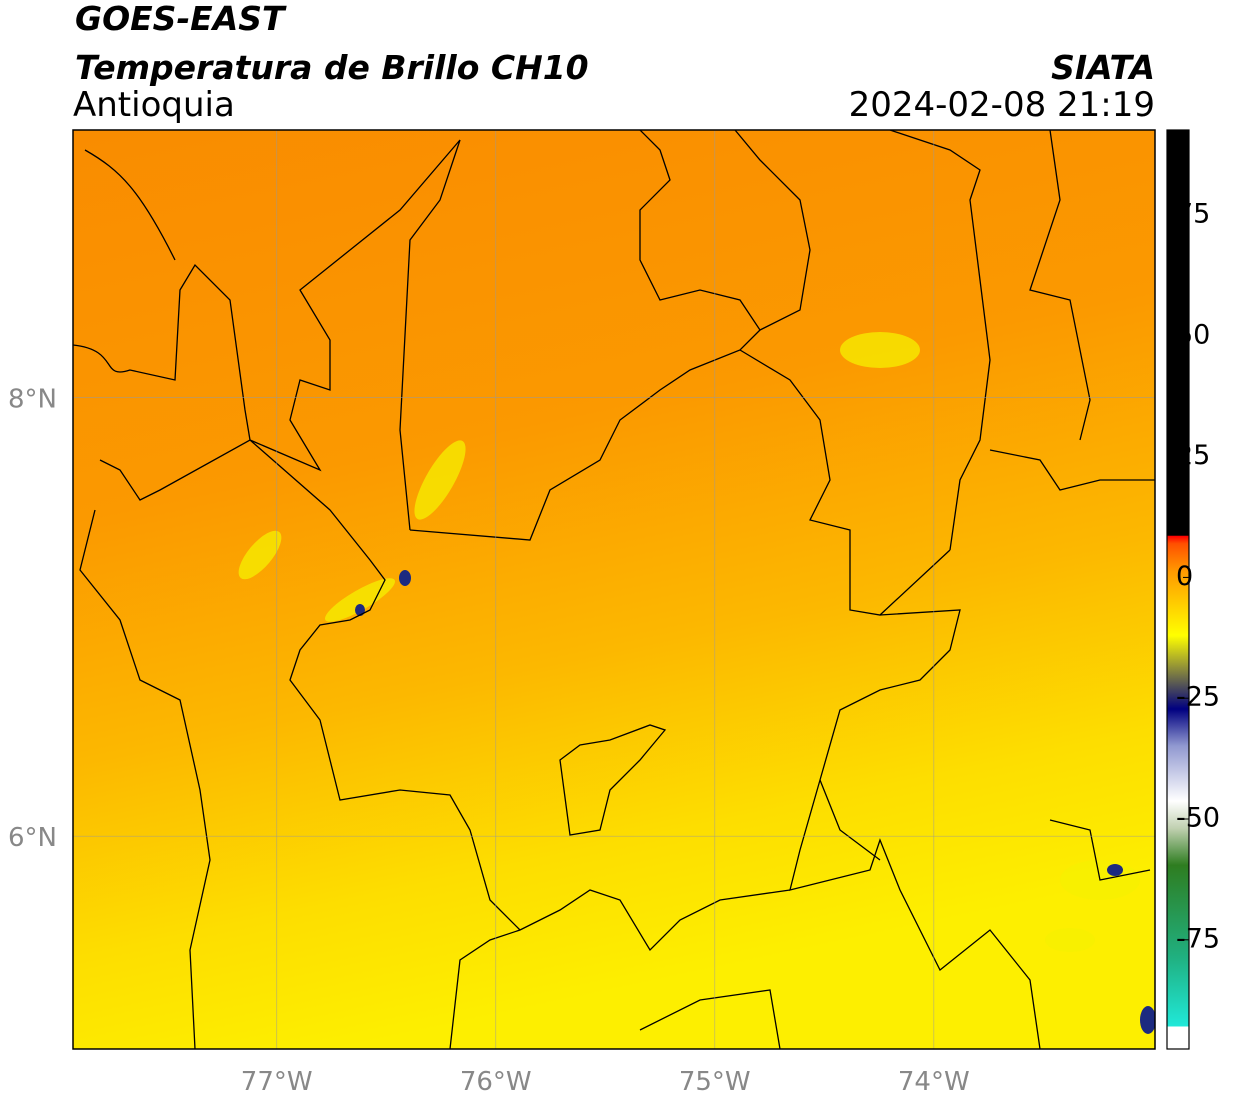 The height and width of the screenshot is (1103, 1252). Describe the element at coordinates (1184, 576) in the screenshot. I see `colorbar-tick-label: 0` at that location.